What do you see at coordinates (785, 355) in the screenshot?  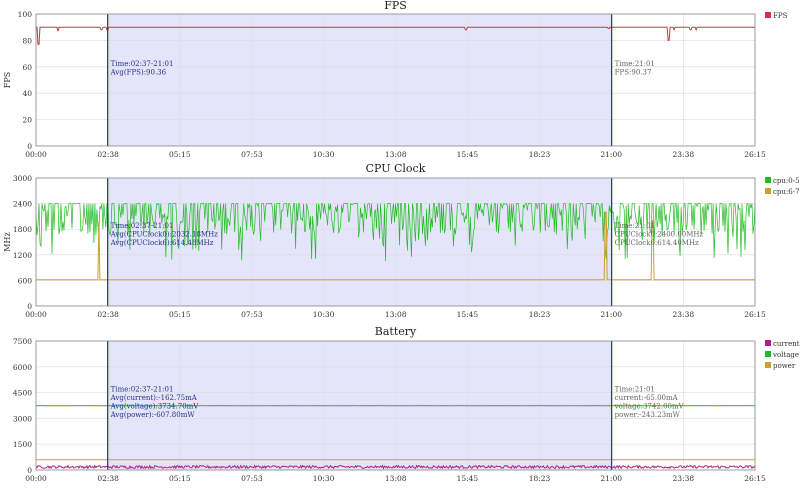 I see `legend-label: voltage` at bounding box center [785, 355].